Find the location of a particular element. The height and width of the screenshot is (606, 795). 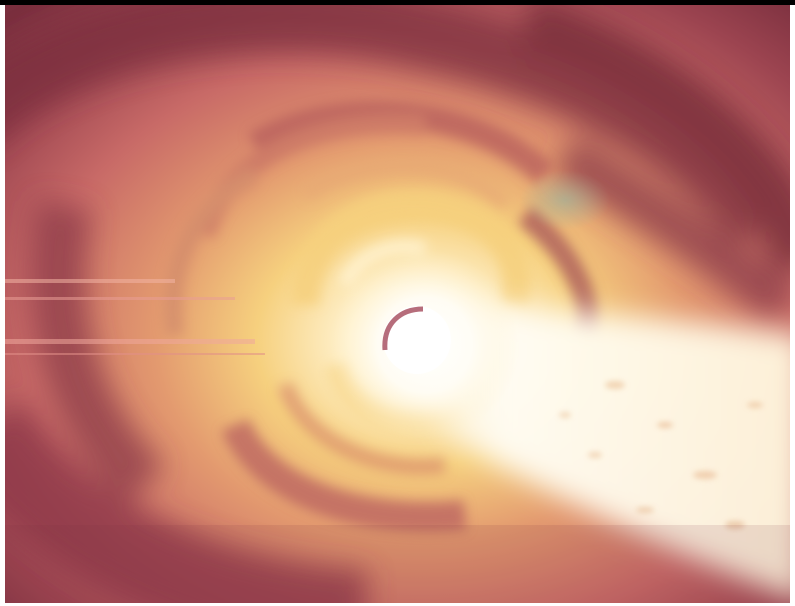

jet-speckles is located at coordinates (661, 455).